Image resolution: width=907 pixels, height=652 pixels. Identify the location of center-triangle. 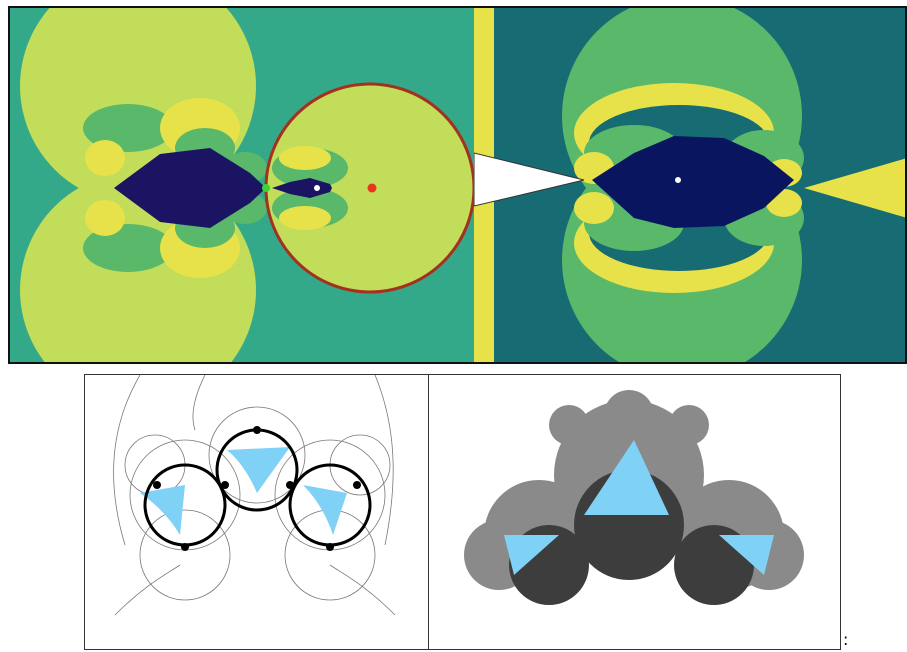
(258, 470).